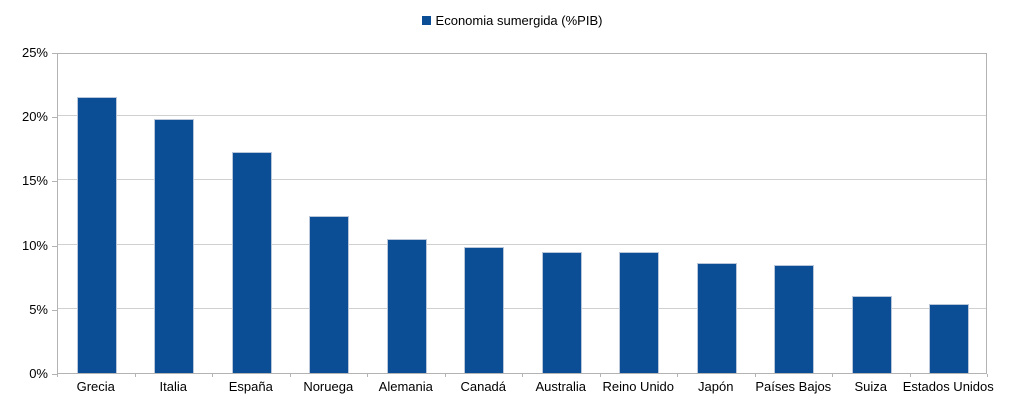 This screenshot has height=411, width=1024. I want to click on chart-legend: Economia sumergida (%PIB), so click(512, 20).